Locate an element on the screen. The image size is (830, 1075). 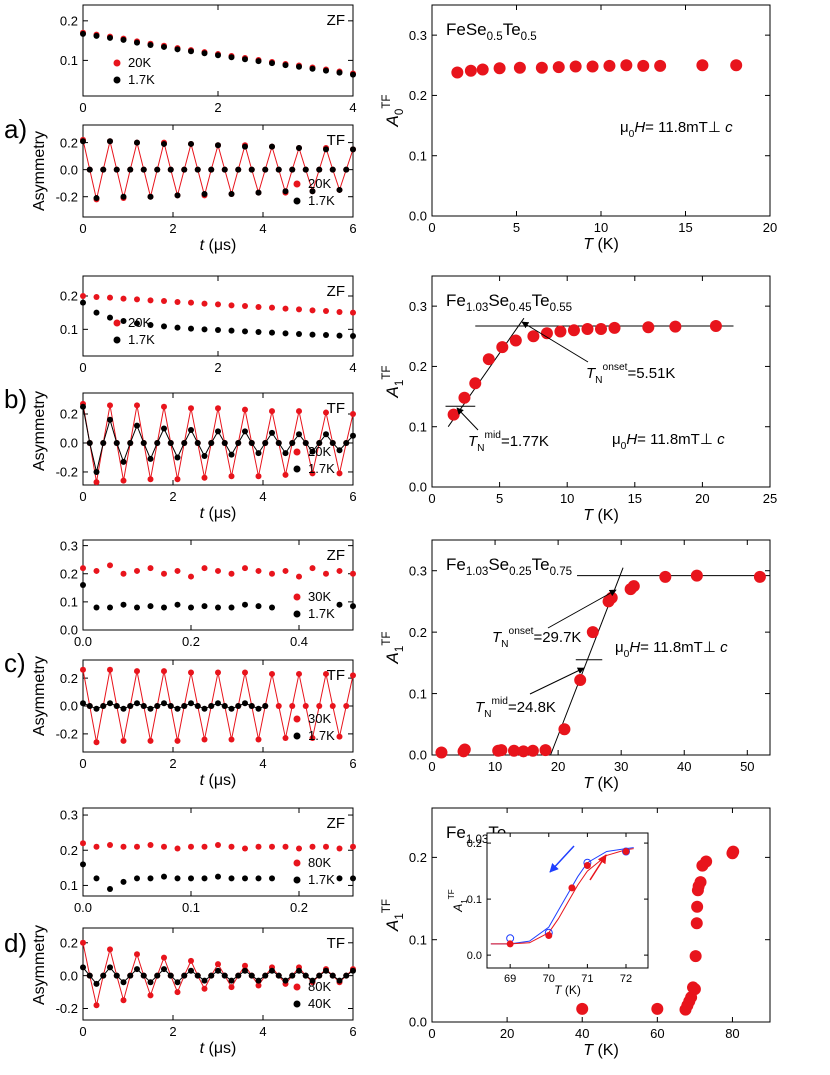
y-axis-label: A1TF is located at coordinates (393, 915).